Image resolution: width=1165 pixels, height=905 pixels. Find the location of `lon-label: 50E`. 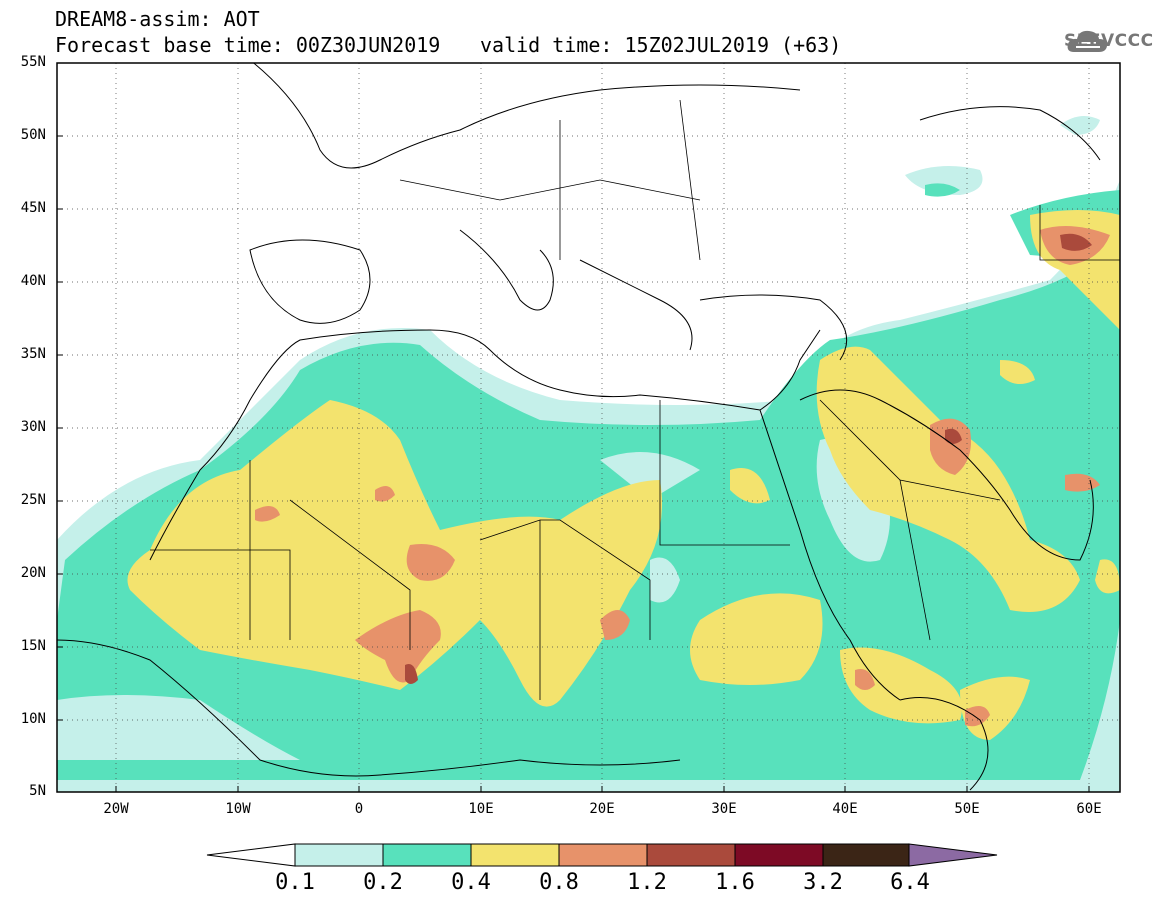

lon-label: 50E is located at coordinates (967, 809).